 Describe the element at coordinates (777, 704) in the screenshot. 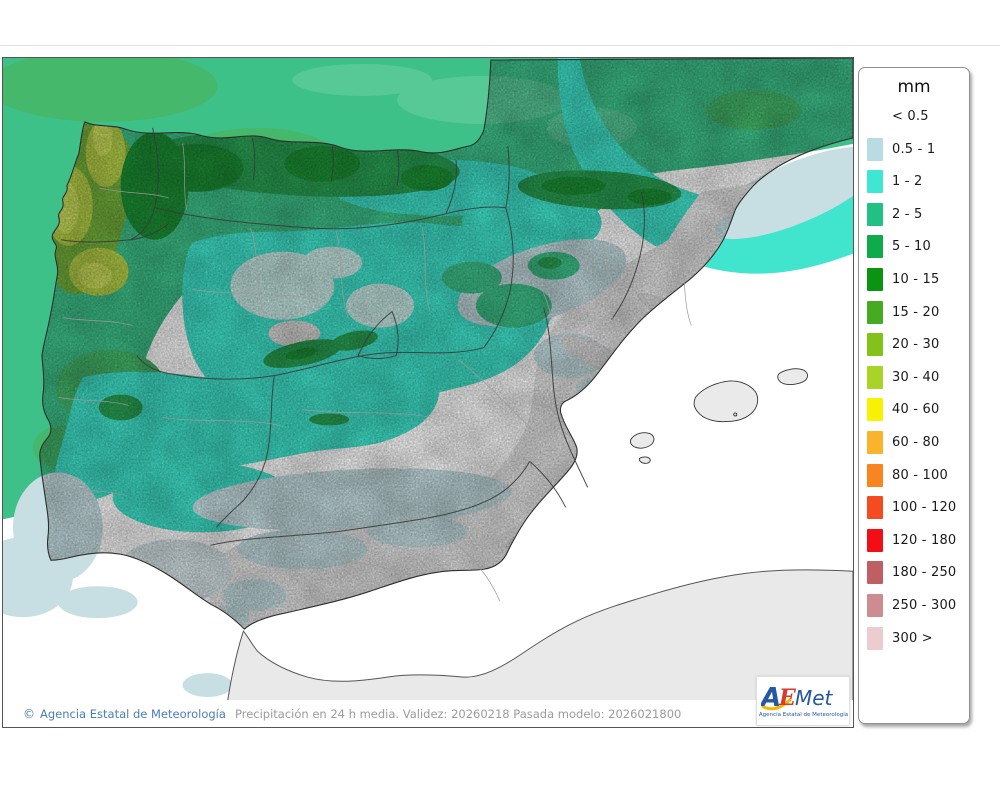

I see `logo-swoosh` at that location.